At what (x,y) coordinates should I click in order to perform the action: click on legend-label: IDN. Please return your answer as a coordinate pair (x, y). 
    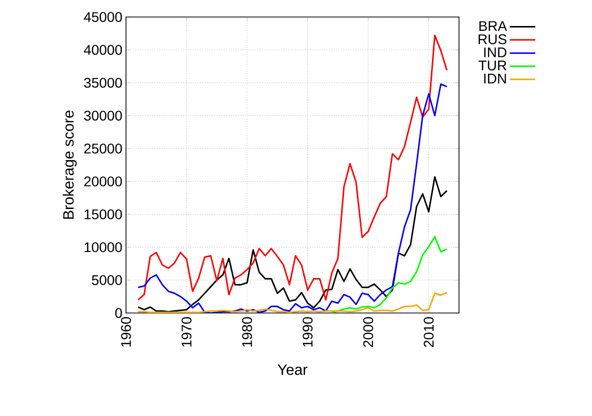
    Looking at the image, I should click on (495, 79).